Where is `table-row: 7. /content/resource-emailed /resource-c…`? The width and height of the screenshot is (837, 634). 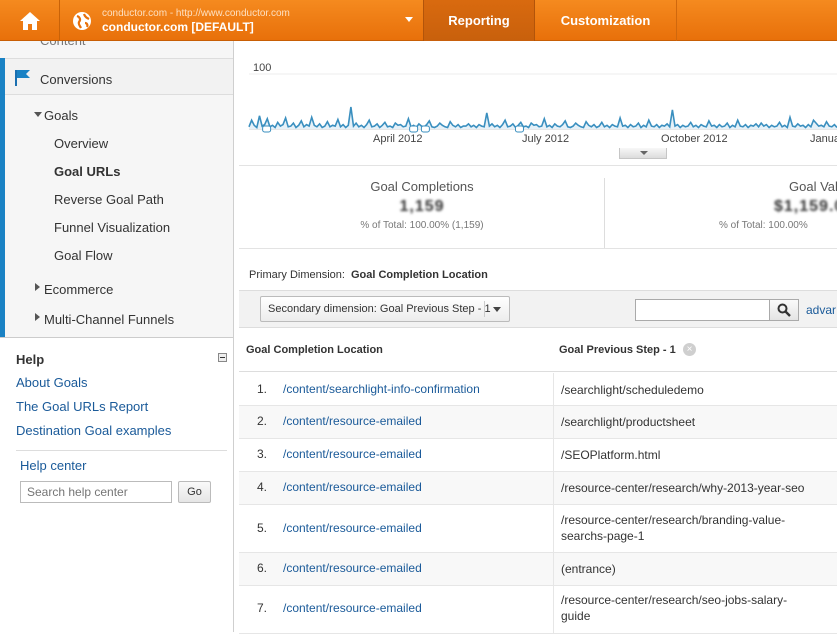 table-row: 7. /content/resource-emailed /resource-c… is located at coordinates (538, 610).